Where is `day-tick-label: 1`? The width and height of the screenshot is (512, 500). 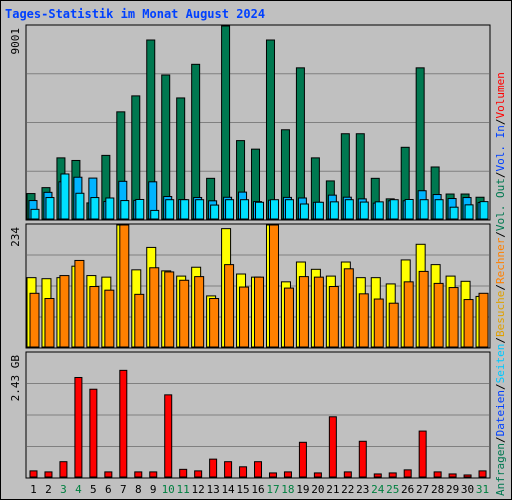
day-tick-label: 1 is located at coordinates (33, 489).